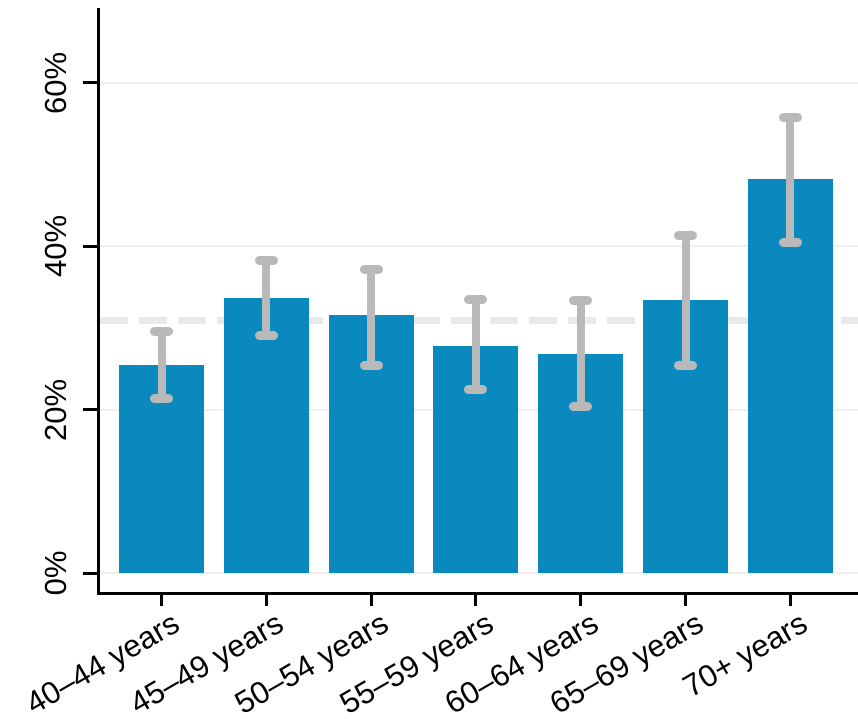  What do you see at coordinates (90, 409) in the screenshot?
I see `y-axis-tick-20%` at bounding box center [90, 409].